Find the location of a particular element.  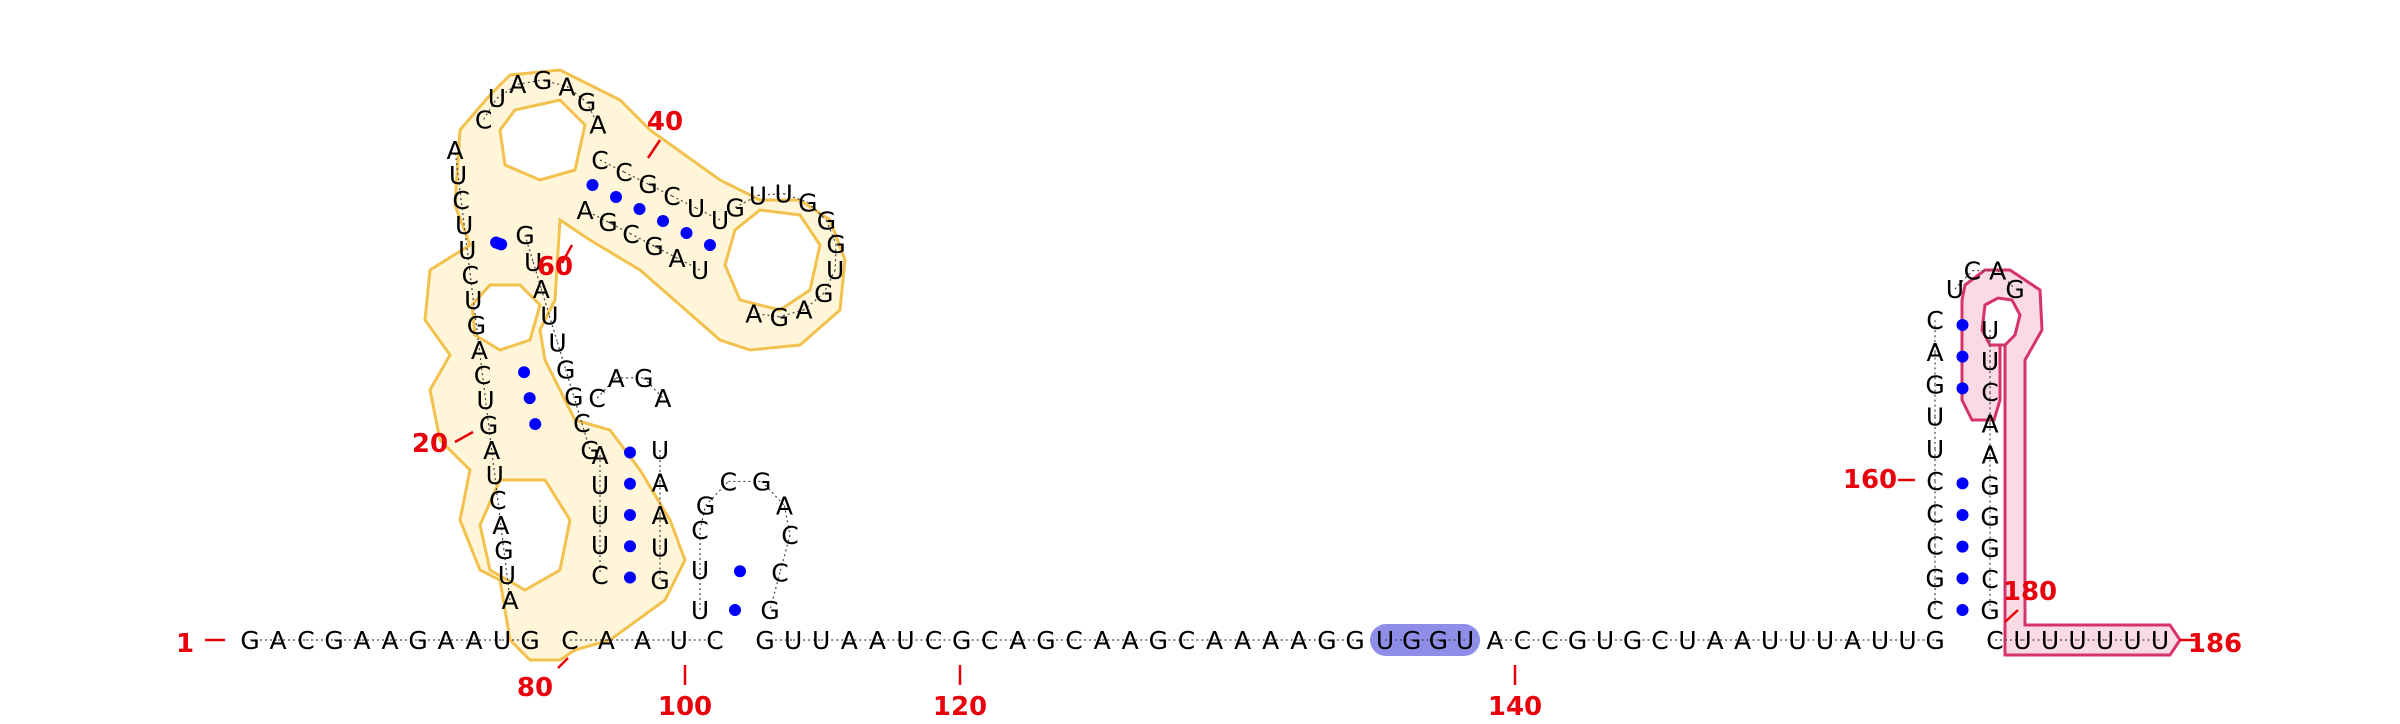

nucleotide-hairpin_tiny: G is located at coordinates (769, 610).